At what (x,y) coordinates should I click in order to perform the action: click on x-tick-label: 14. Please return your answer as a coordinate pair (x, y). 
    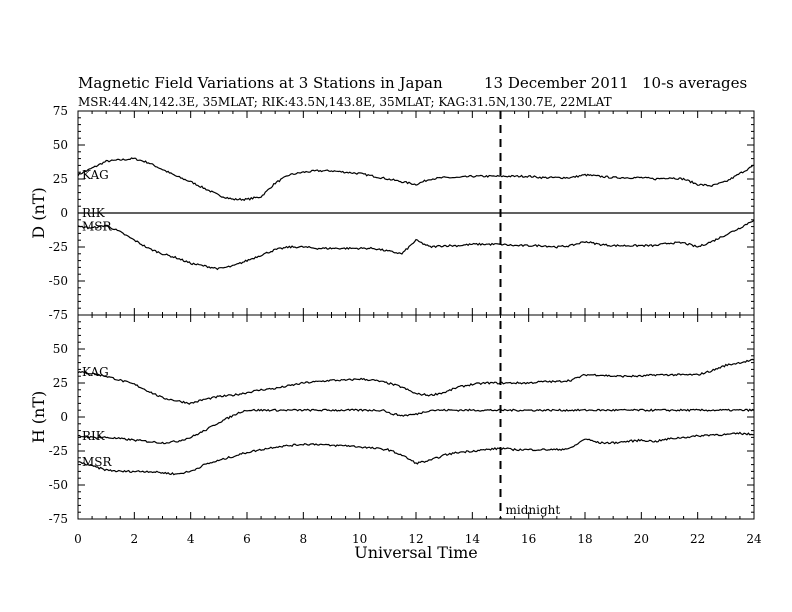
    Looking at the image, I should click on (473, 539).